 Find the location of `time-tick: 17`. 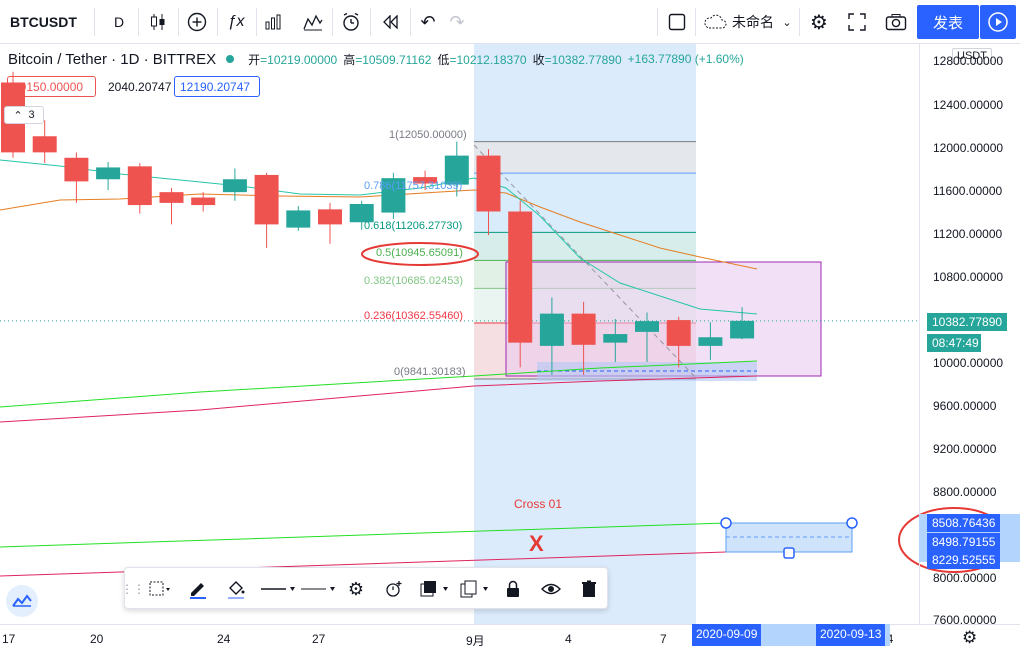

time-tick: 17 is located at coordinates (9, 639).